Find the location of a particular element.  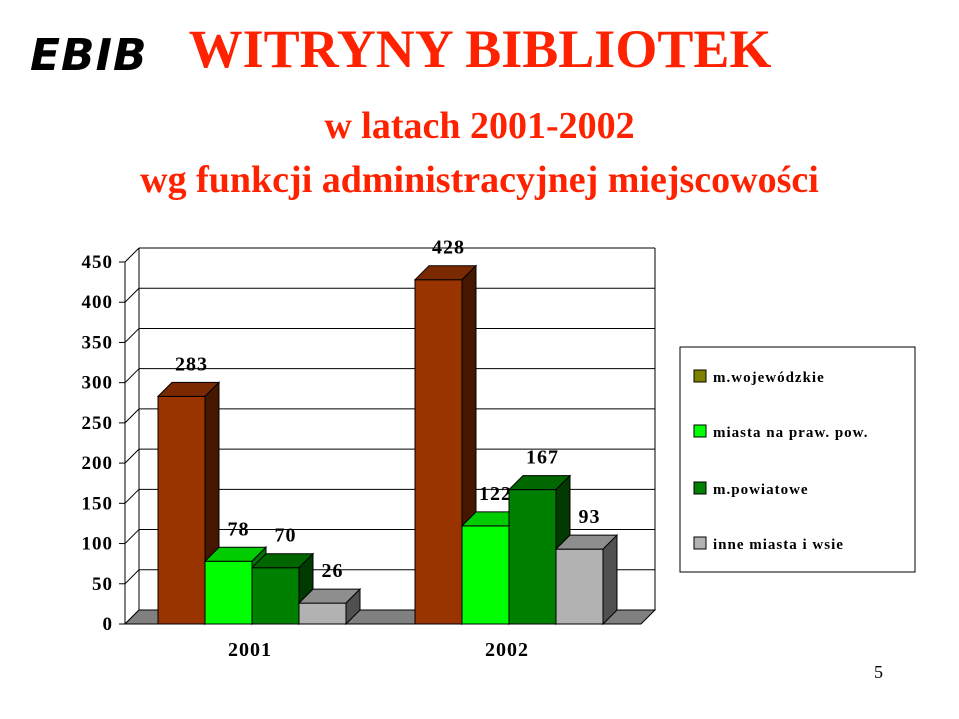

page-number: 5 is located at coordinates (878, 672).